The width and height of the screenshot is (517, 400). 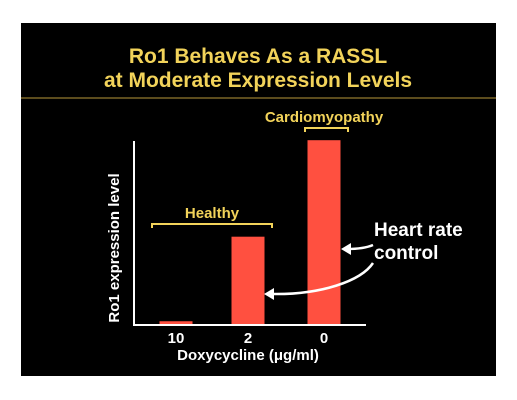 What do you see at coordinates (212, 225) in the screenshot?
I see `healthy-bracket` at bounding box center [212, 225].